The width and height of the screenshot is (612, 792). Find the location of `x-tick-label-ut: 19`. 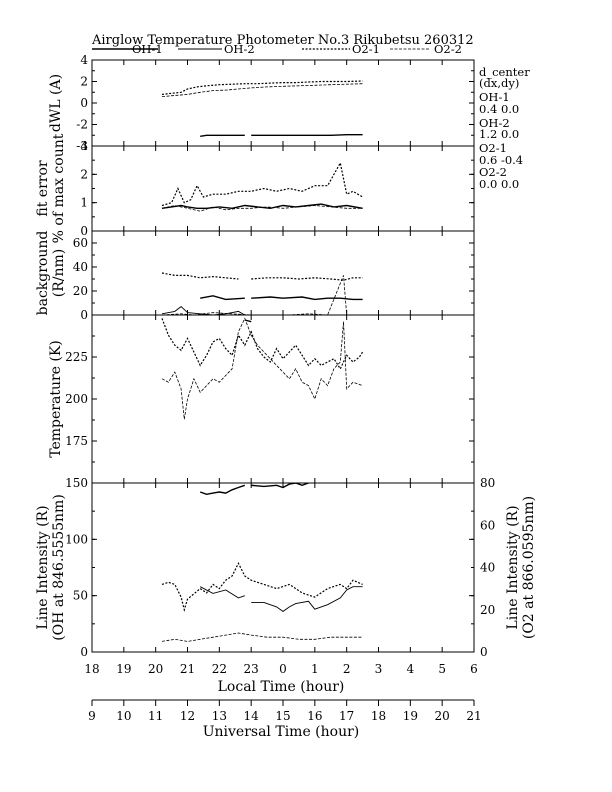

x-tick-label-ut: 19 is located at coordinates (410, 716).